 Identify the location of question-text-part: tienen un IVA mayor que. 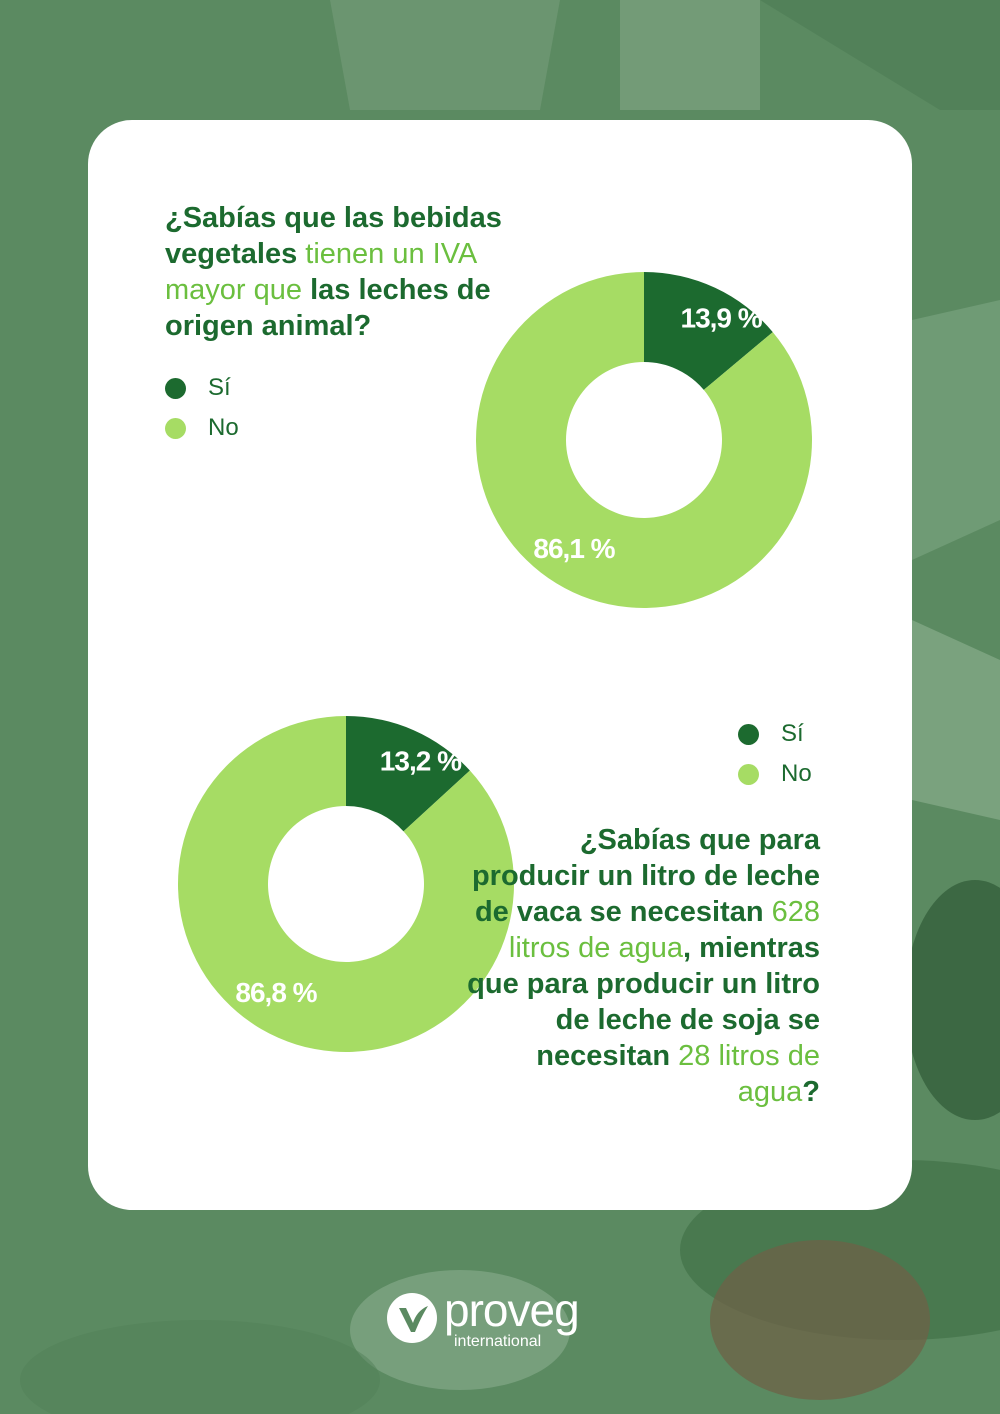
(320, 272).